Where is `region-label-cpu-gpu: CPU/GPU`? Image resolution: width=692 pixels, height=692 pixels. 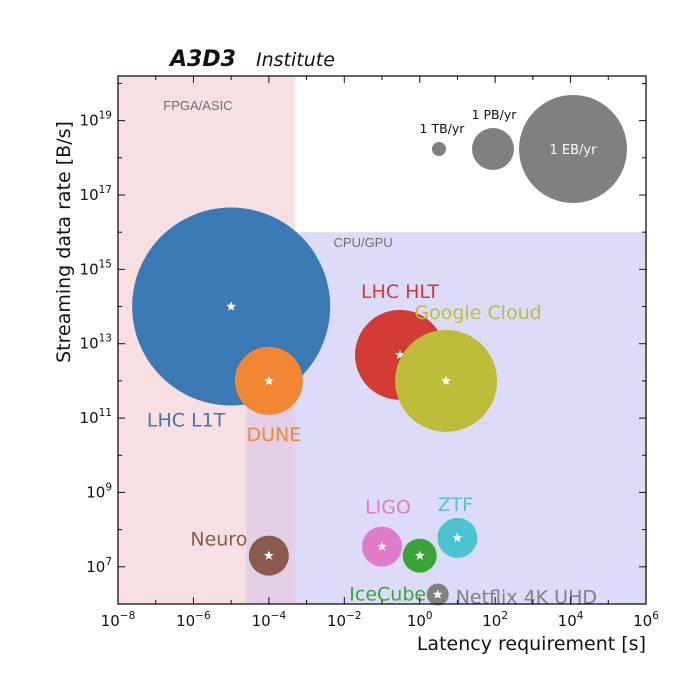
region-label-cpu-gpu: CPU/GPU is located at coordinates (363, 242).